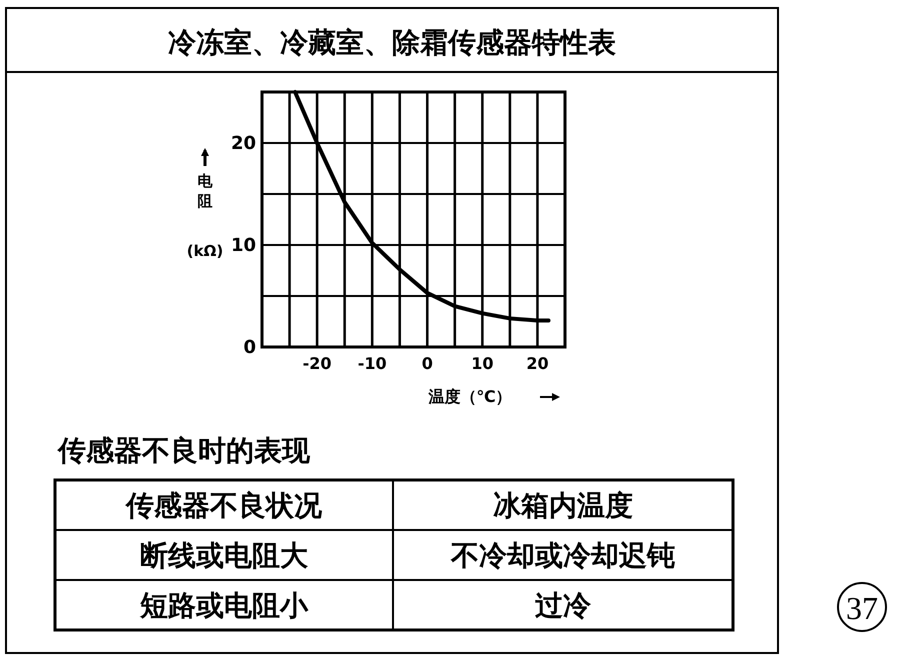 The image size is (917, 669). I want to click on text: 传感器不良时的表现, so click(184, 450).